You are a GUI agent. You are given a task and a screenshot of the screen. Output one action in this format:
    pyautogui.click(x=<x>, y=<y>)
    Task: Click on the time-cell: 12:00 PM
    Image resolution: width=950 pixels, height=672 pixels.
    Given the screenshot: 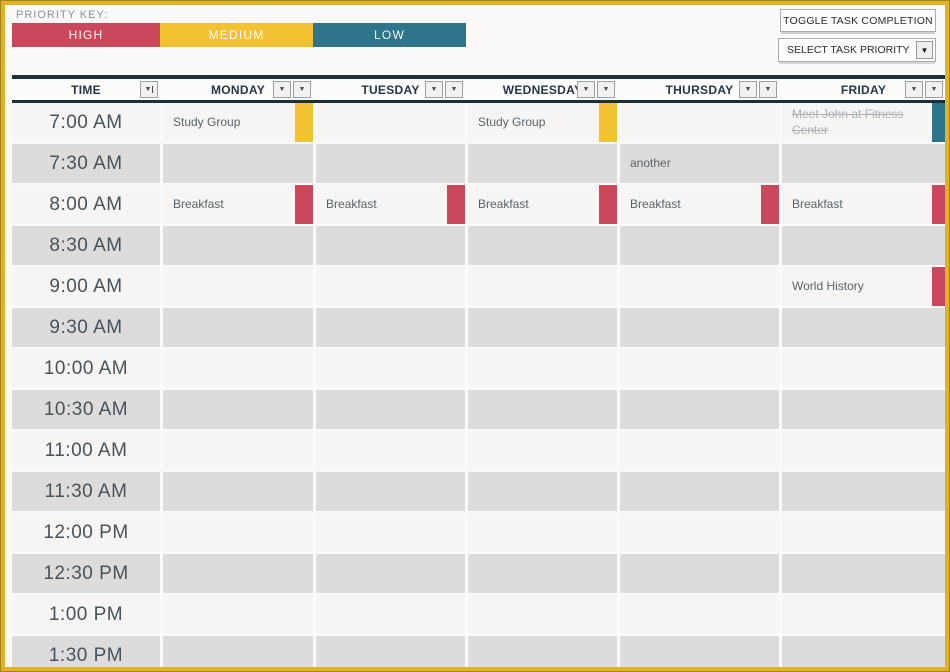 What is the action you would take?
    pyautogui.click(x=86, y=532)
    